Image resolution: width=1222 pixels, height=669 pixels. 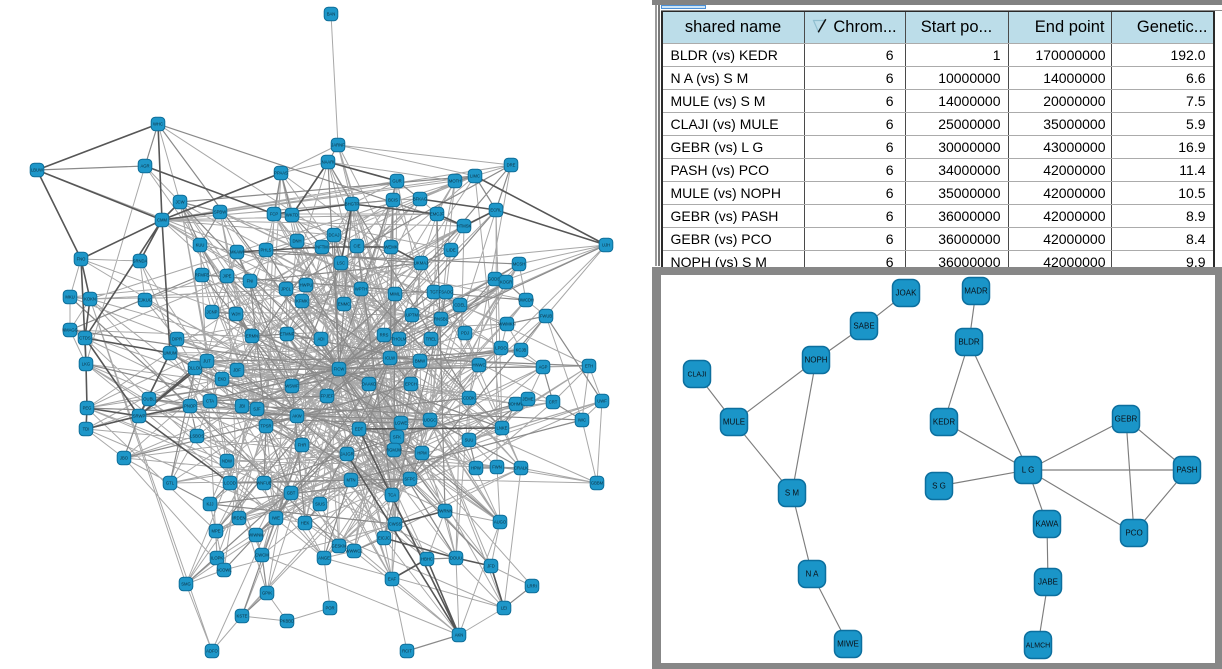 What do you see at coordinates (384, 335) in the screenshot?
I see `svg-text: RRS` at bounding box center [384, 335].